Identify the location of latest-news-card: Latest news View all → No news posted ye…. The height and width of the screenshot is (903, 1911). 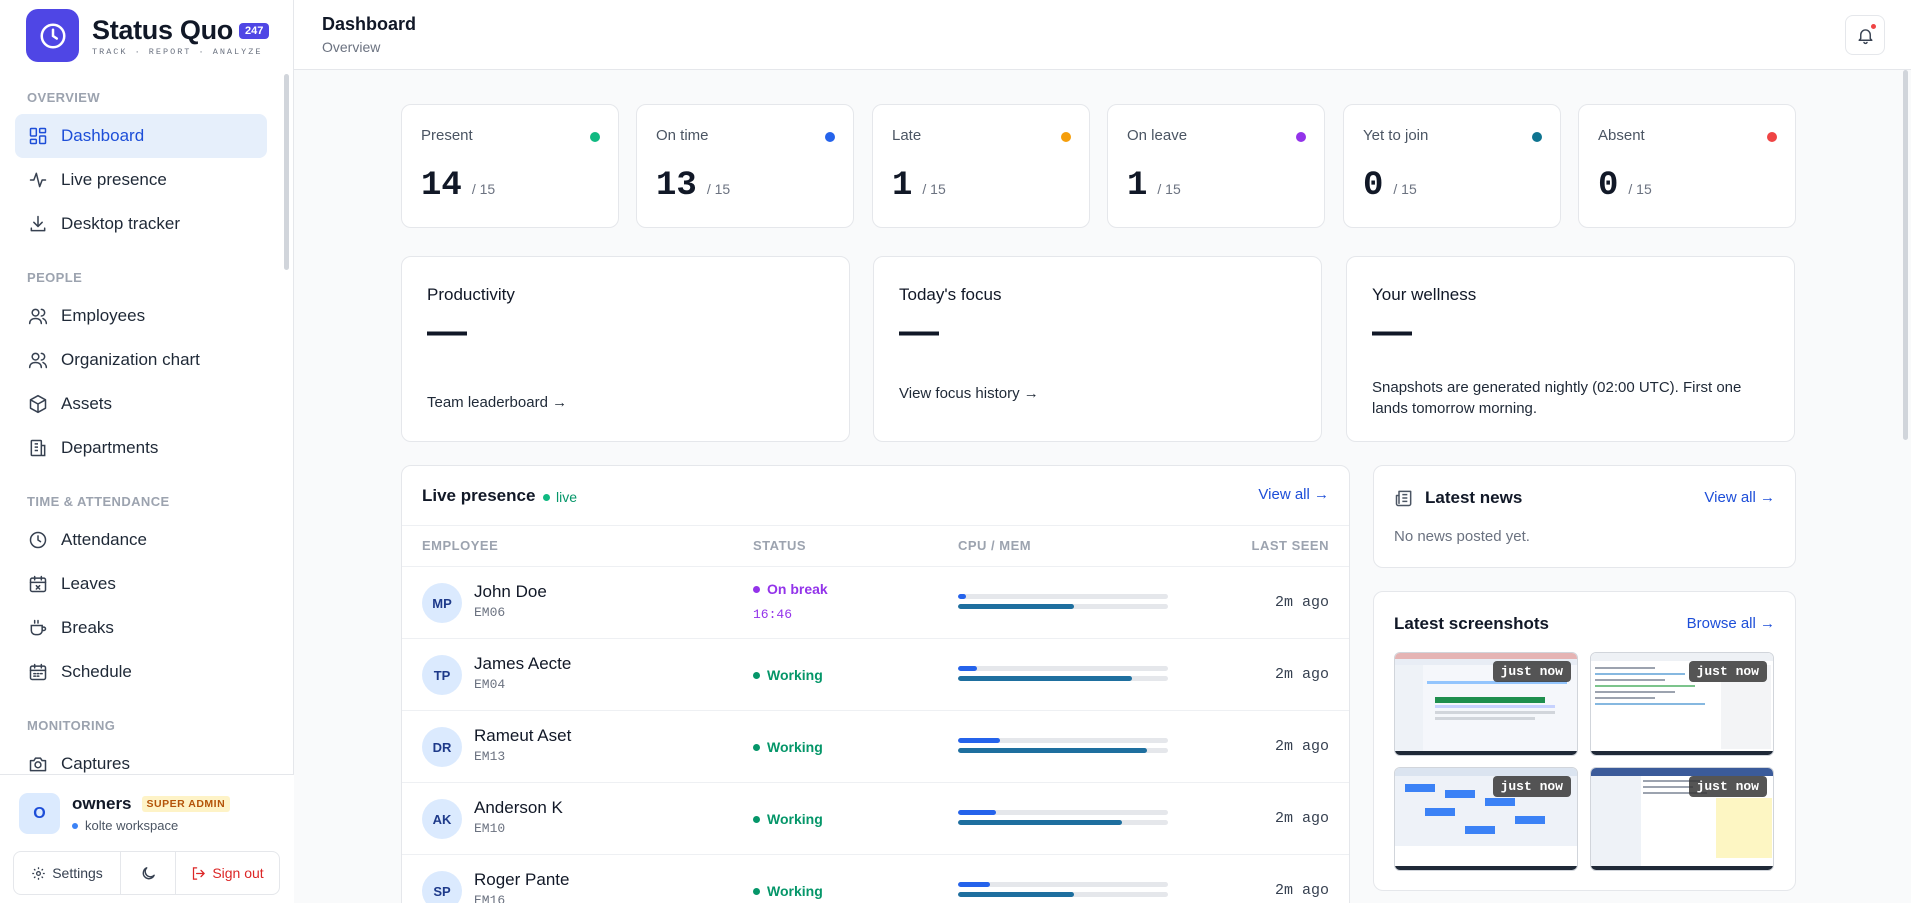
(1584, 516).